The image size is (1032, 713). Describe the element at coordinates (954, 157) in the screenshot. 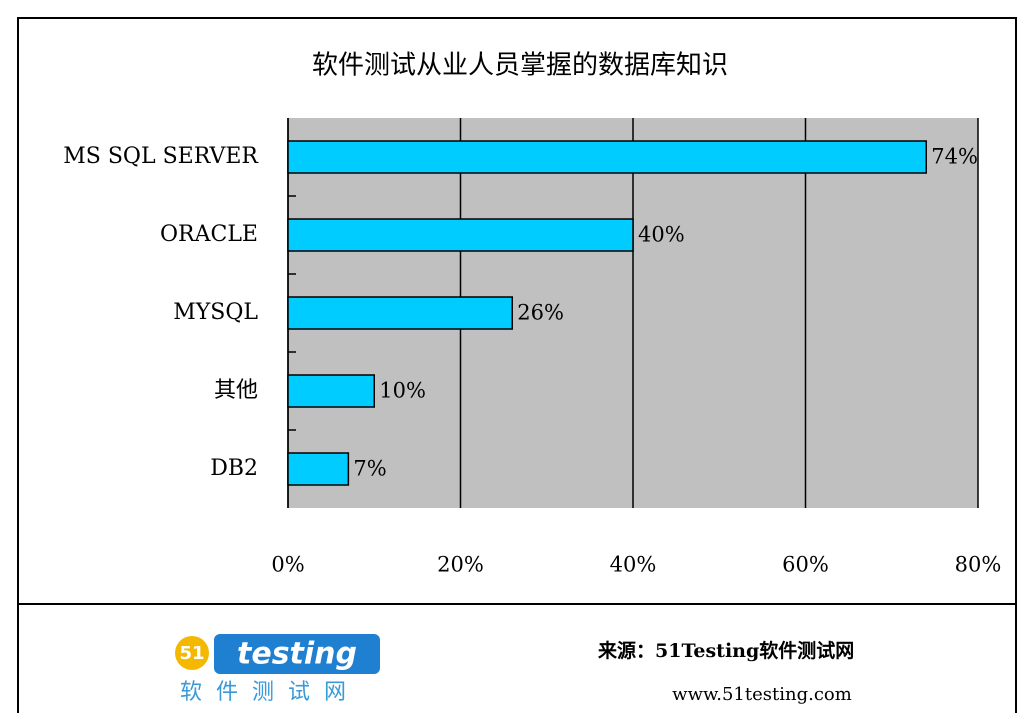

I see `value-label: 74%` at that location.